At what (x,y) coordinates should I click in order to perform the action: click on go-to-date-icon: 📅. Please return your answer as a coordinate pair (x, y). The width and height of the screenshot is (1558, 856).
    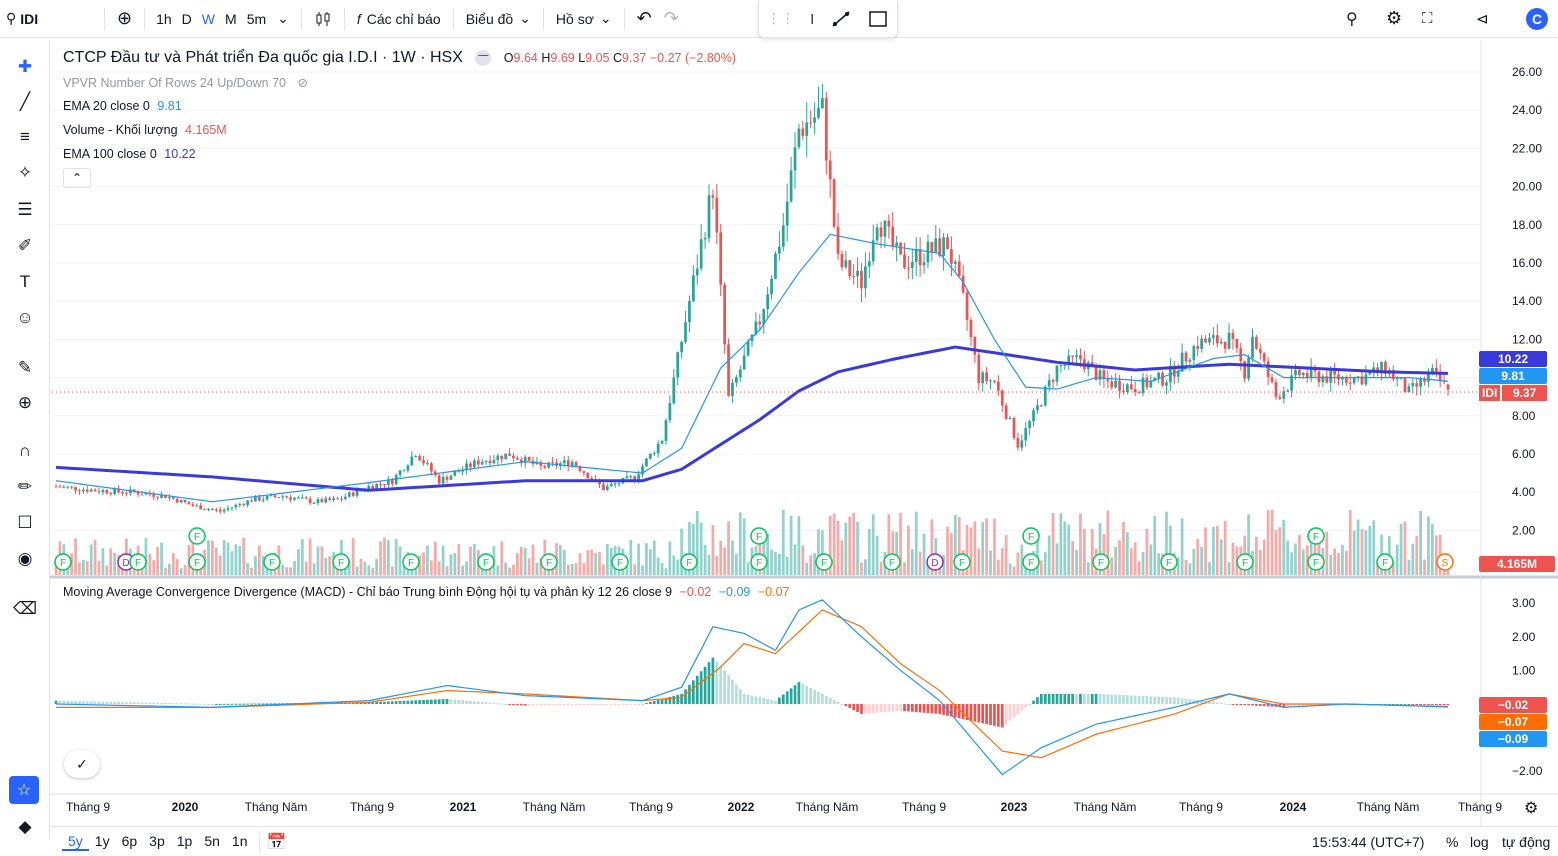
    Looking at the image, I should click on (276, 842).